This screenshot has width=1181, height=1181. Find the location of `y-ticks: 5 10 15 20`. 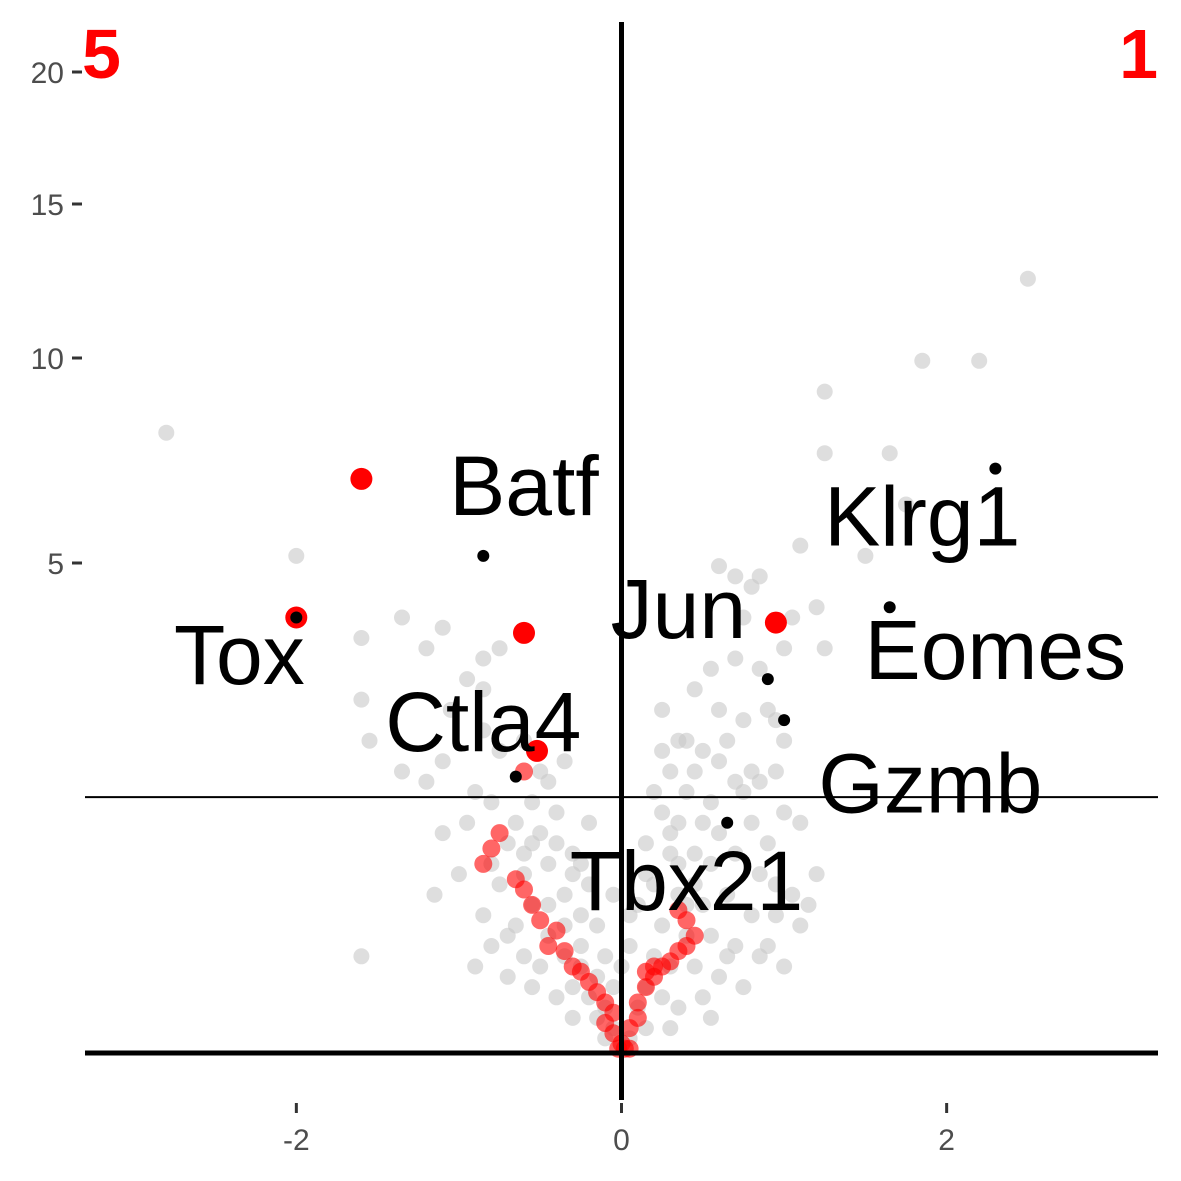

y-ticks: 5 10 15 20 is located at coordinates (56, 319).